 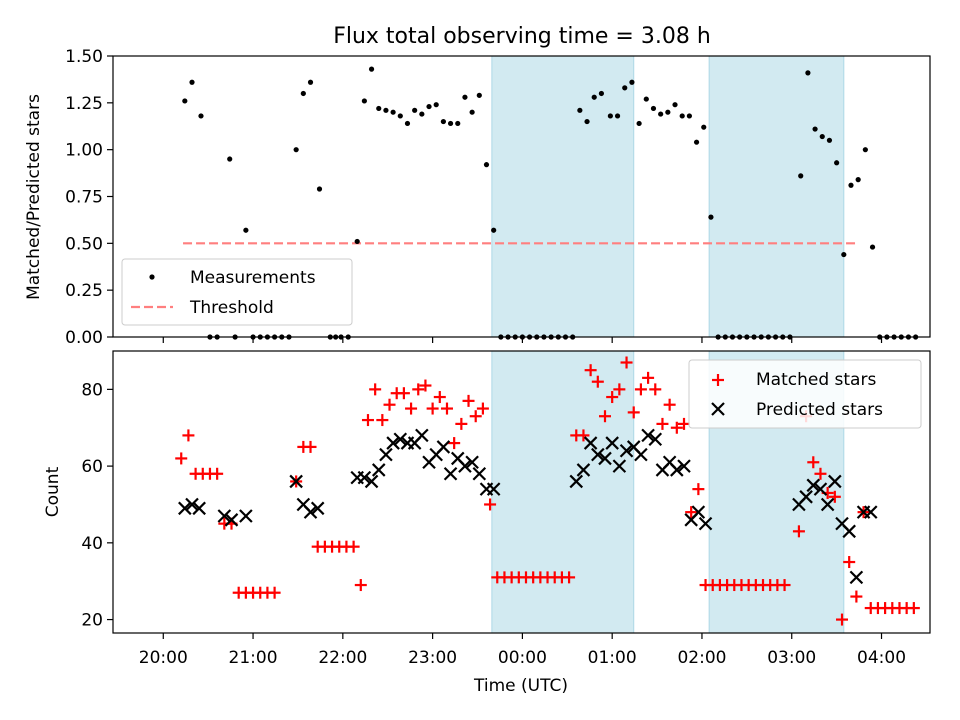 What do you see at coordinates (253, 658) in the screenshot?
I see `x-tick-label-1: 21:00` at bounding box center [253, 658].